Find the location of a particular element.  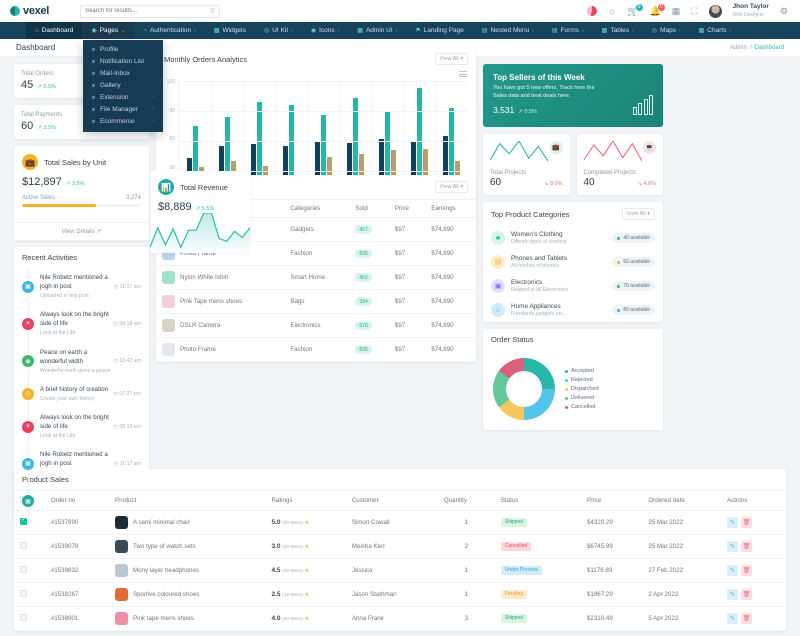

search-icon: ⚲ is located at coordinates (212, 11).